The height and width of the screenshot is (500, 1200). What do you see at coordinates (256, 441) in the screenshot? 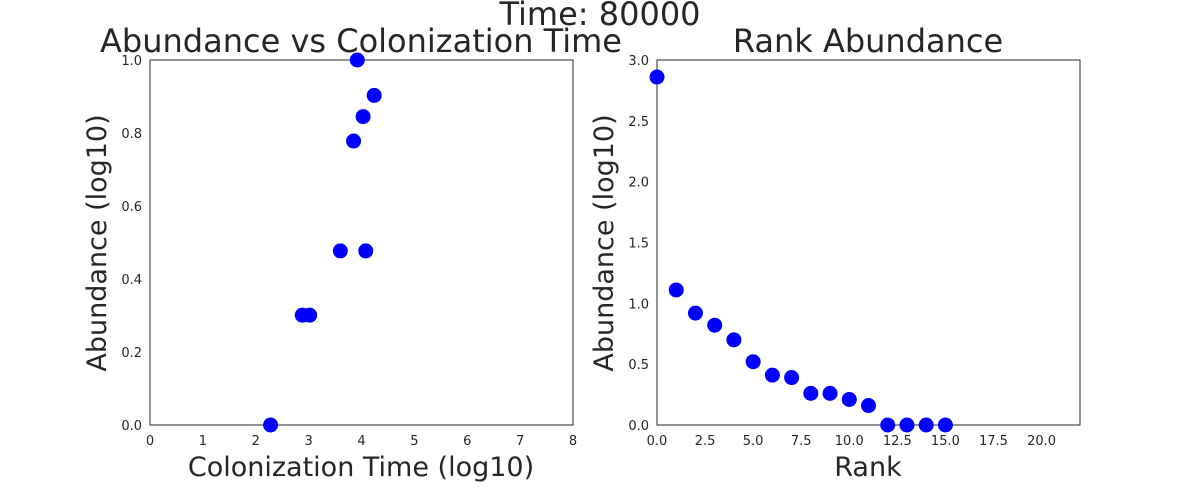
I see `chart-1-xtick-label: 2` at bounding box center [256, 441].